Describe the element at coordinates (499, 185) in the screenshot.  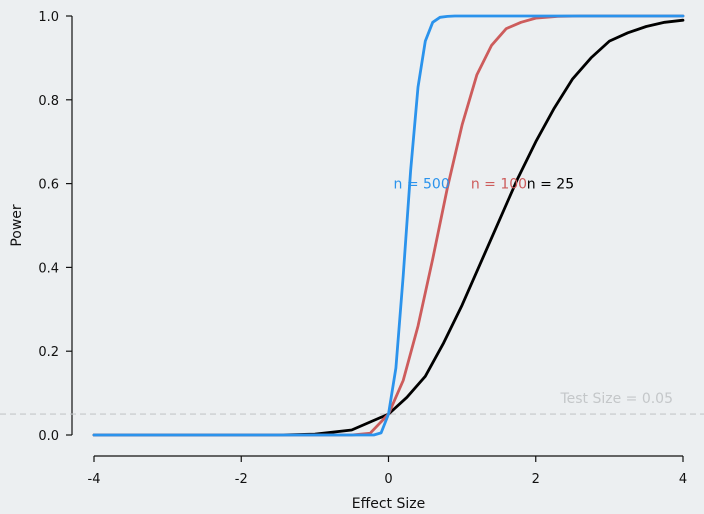
I see `series-label: n = 100` at that location.